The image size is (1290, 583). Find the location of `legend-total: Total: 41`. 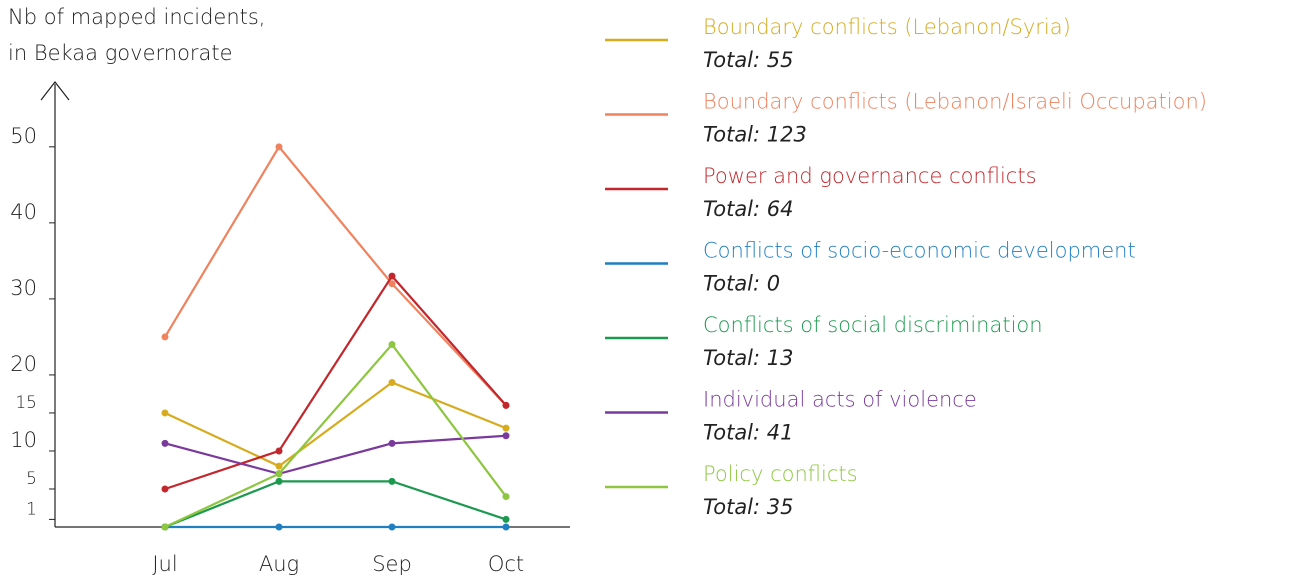

legend-total: Total: 41 is located at coordinates (748, 433).